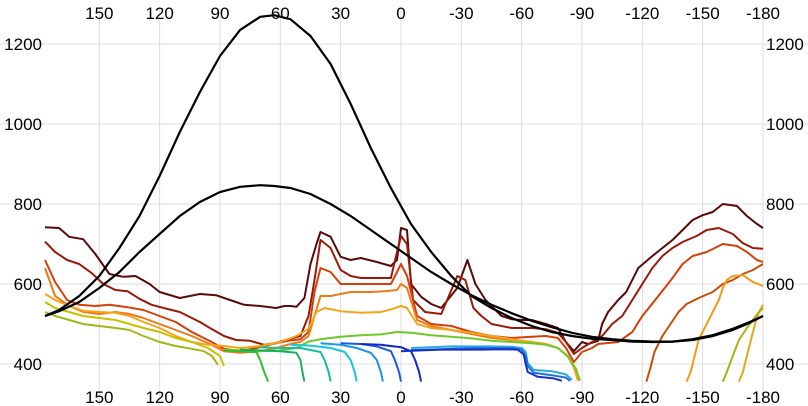  Describe the element at coordinates (28, 364) in the screenshot. I see `y-tick-label-left: 400` at that location.